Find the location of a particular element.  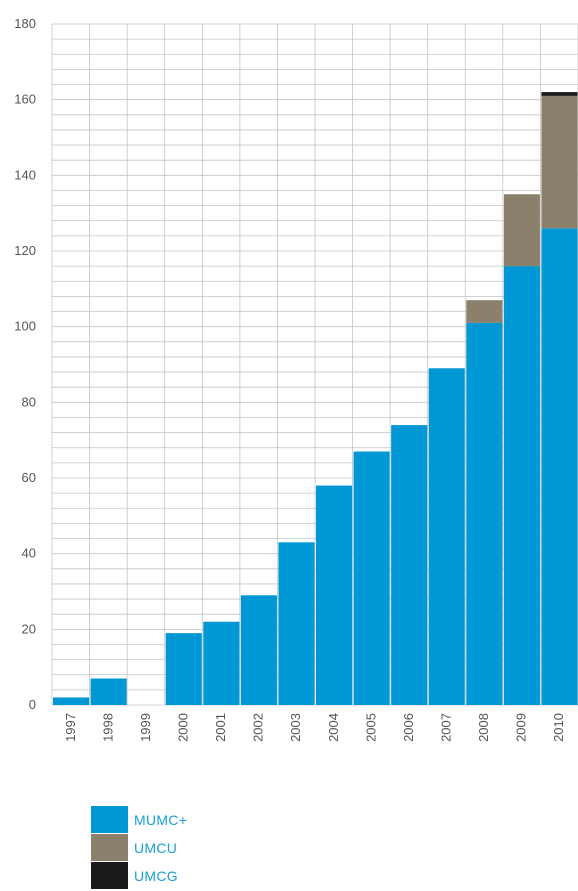

y-tick-label: 60 is located at coordinates (29, 477).